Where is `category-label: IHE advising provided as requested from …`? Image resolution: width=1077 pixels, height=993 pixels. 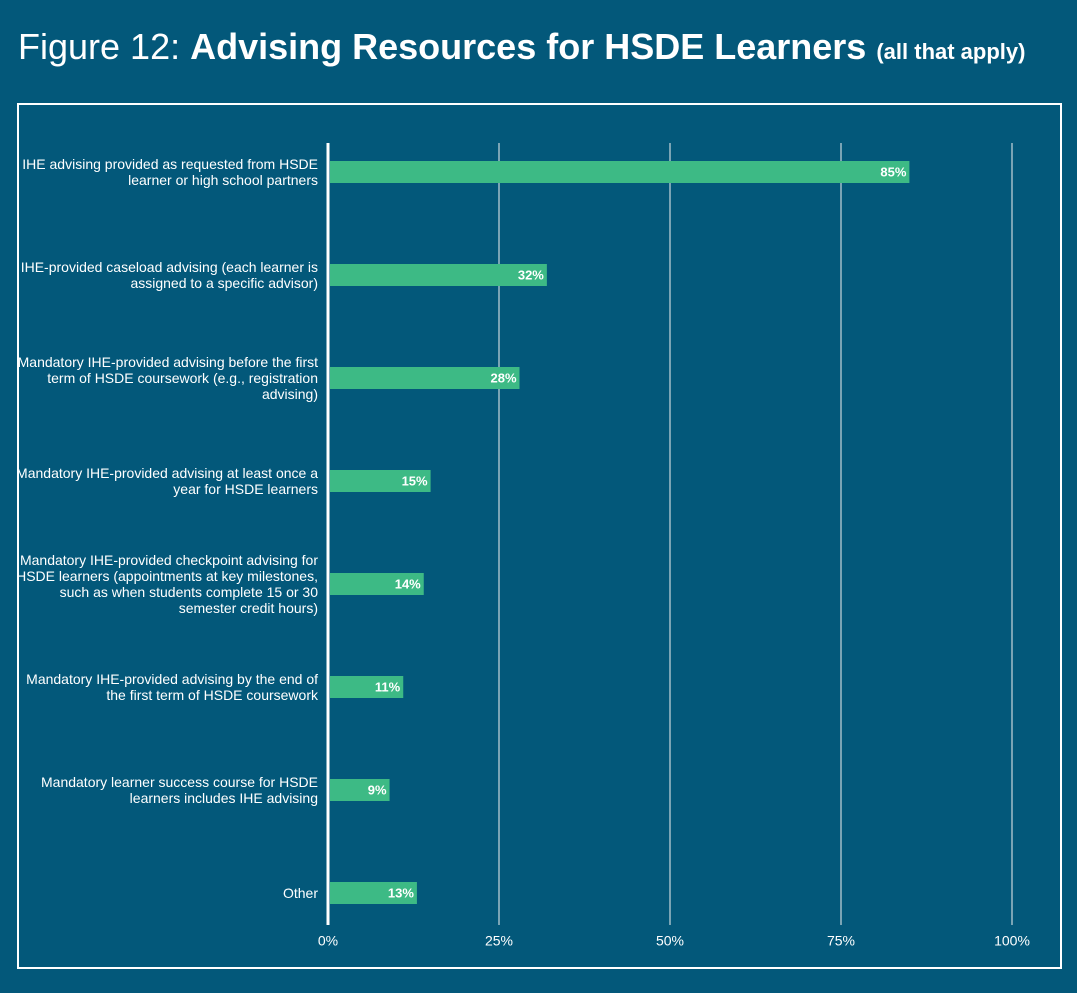 category-label: IHE advising provided as requested from … is located at coordinates (170, 172).